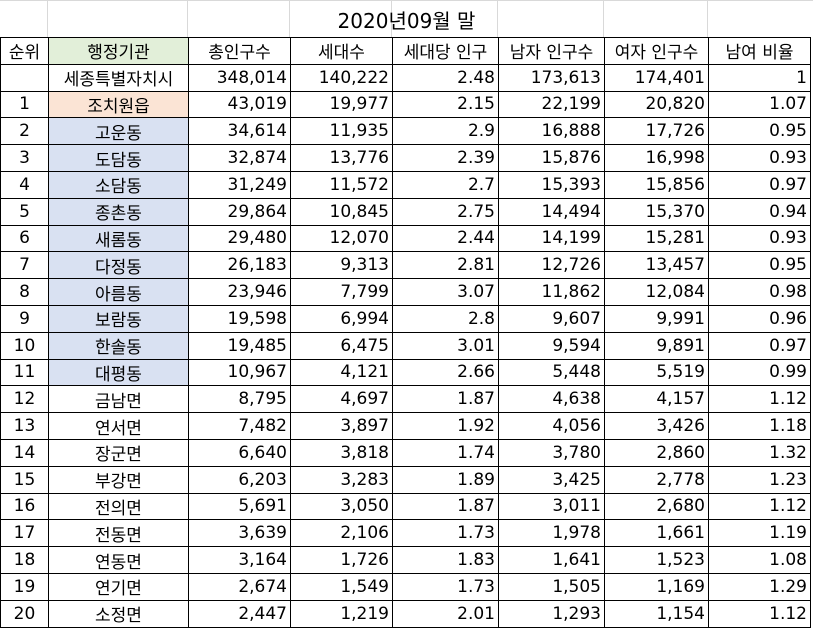 The image size is (813, 637). Describe the element at coordinates (445, 426) in the screenshot. I see `per-household-cell: 1.92` at that location.